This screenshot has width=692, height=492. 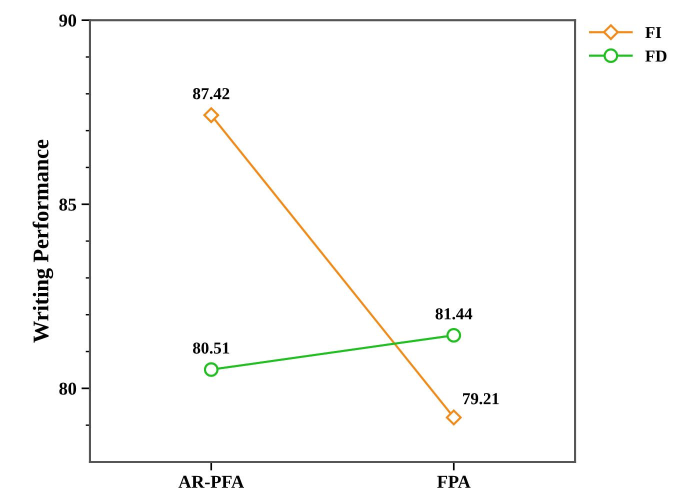 I want to click on legend-label: FD, so click(x=655, y=56).